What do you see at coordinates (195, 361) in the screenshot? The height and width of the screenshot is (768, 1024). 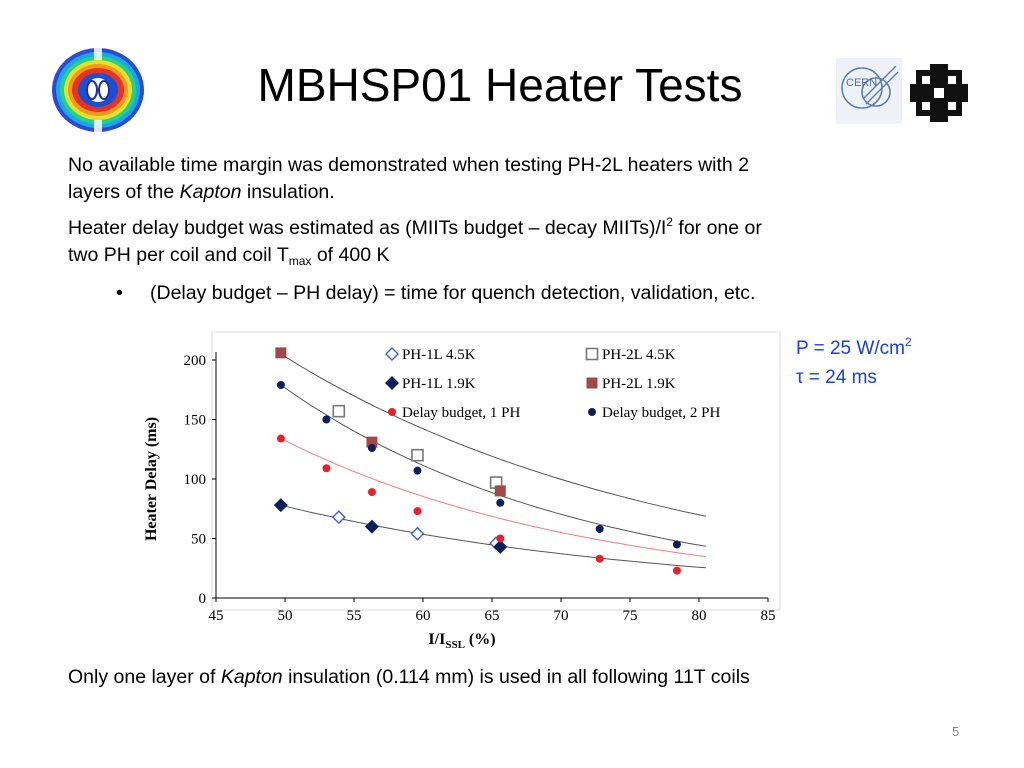 I see `y-tick-label: 200` at bounding box center [195, 361].